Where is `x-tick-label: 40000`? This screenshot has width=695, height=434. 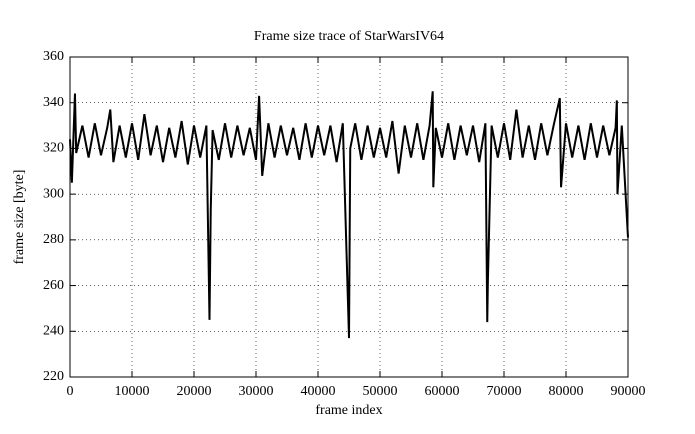
x-tick-label: 40000 is located at coordinates (318, 391).